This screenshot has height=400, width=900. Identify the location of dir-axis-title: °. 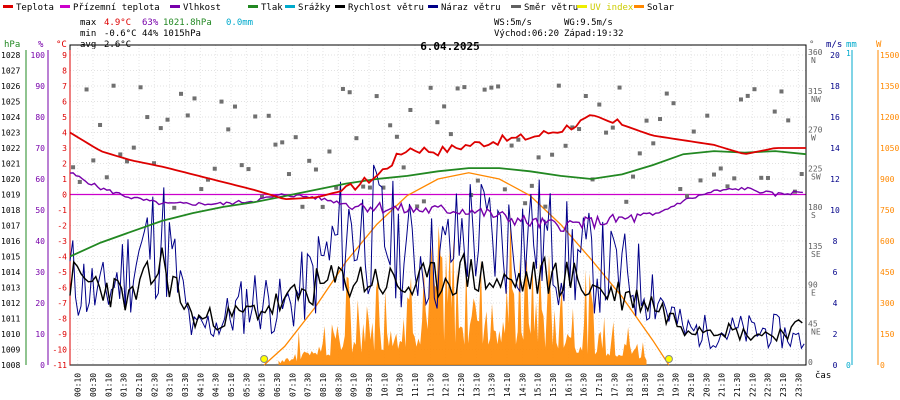
(811, 45).